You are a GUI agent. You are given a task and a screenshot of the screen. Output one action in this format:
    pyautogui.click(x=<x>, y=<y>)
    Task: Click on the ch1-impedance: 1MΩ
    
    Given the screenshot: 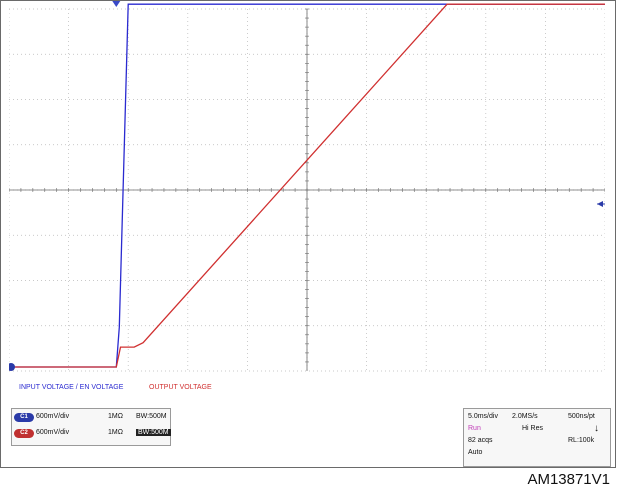 What is the action you would take?
    pyautogui.click(x=115, y=416)
    